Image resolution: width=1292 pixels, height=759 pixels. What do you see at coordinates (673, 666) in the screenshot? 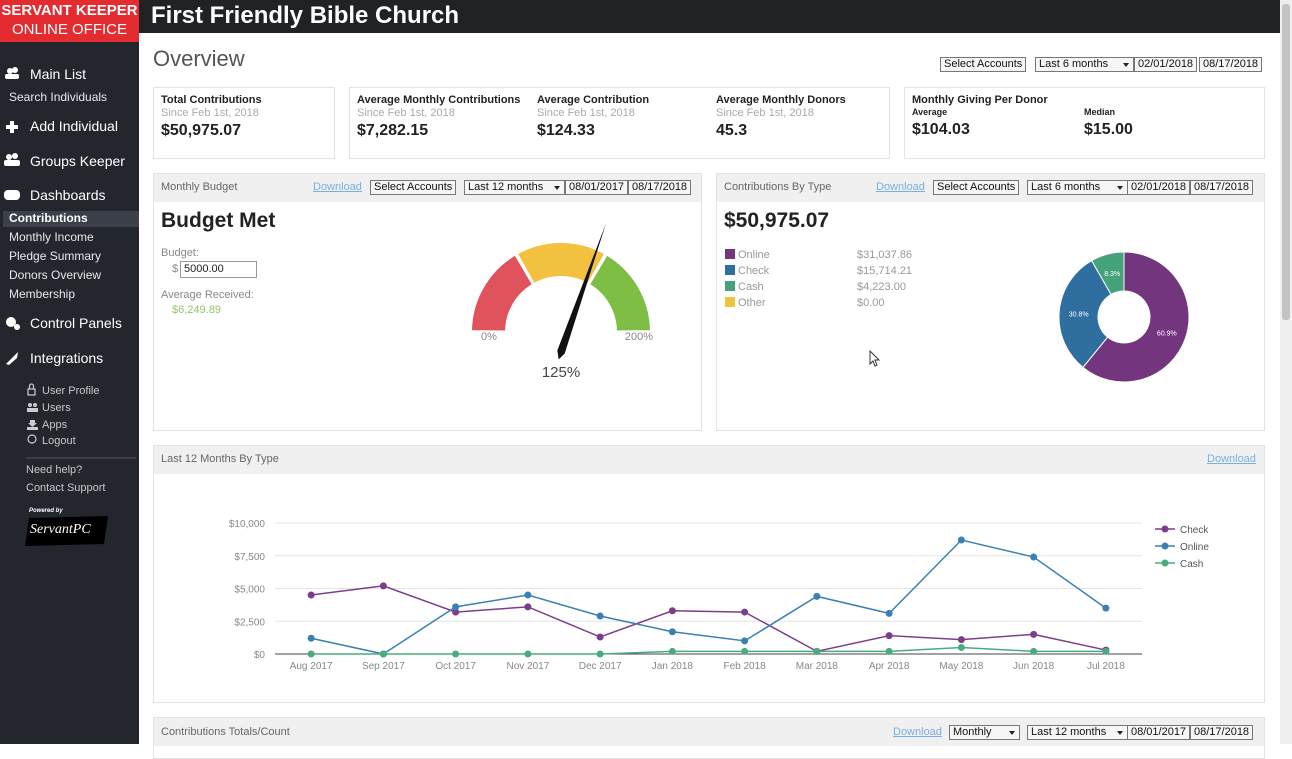
I see `x-tick-label: Jan 2018` at bounding box center [673, 666].